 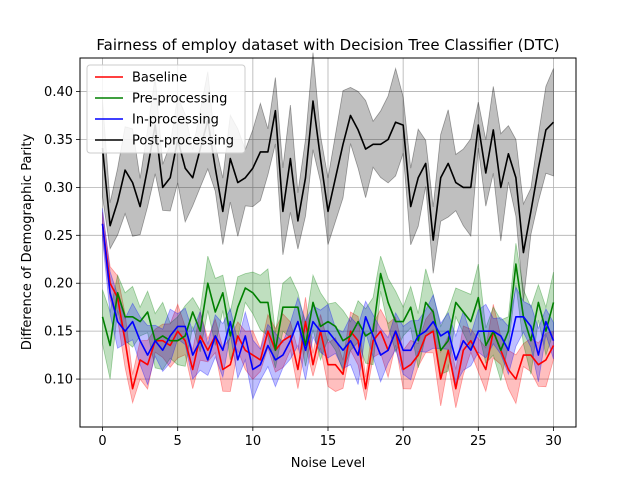 I want to click on x-tick-label: 10, so click(x=253, y=441).